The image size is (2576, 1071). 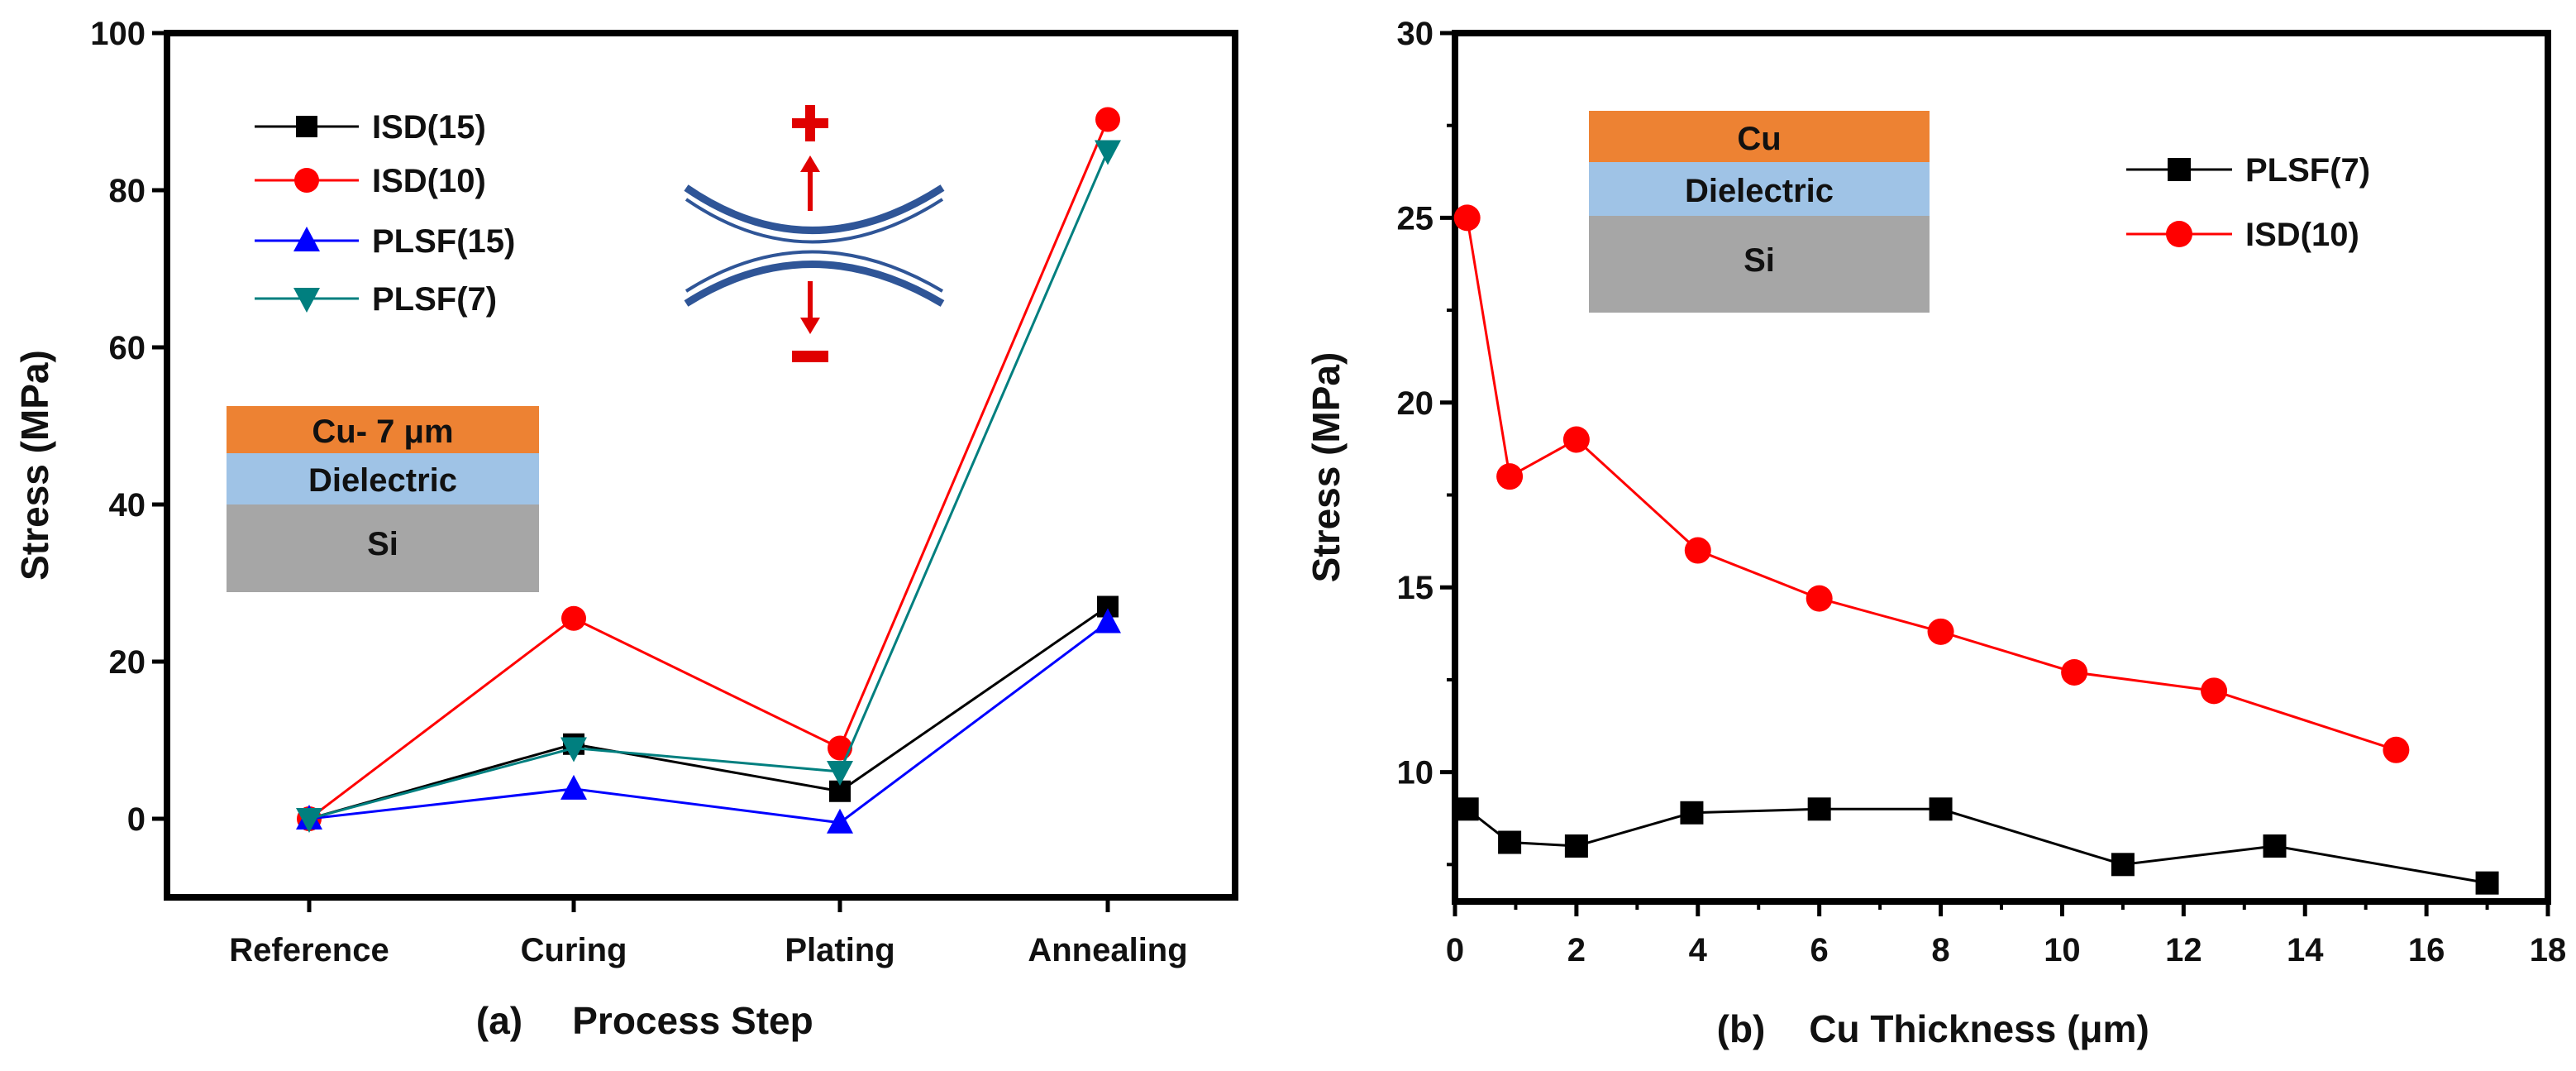 I want to click on series-line-PLSF(15), so click(x=708, y=723).